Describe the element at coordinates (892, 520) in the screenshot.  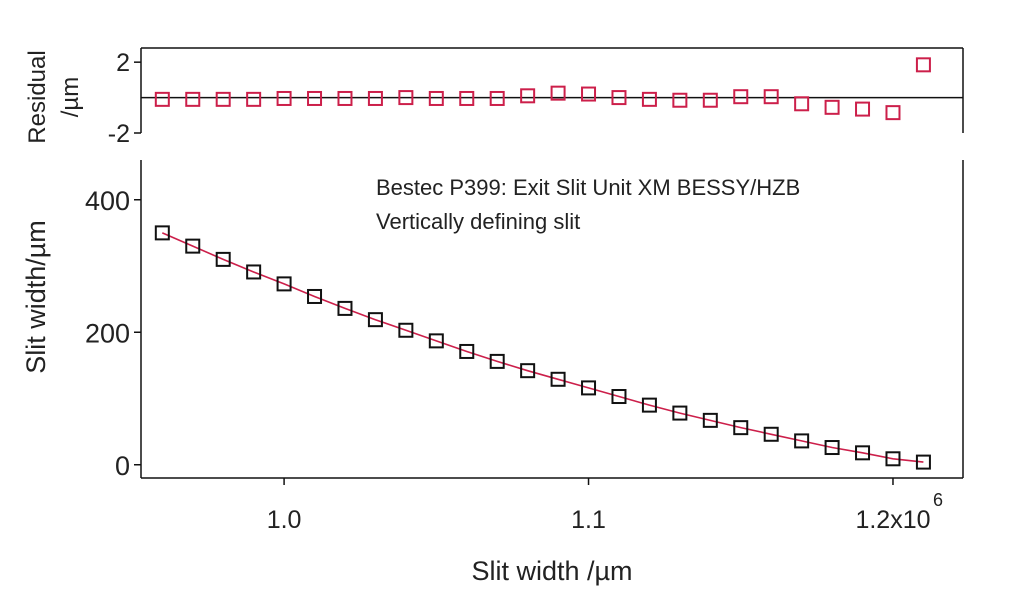
I see `xtick-label-2: 1.2x10` at that location.